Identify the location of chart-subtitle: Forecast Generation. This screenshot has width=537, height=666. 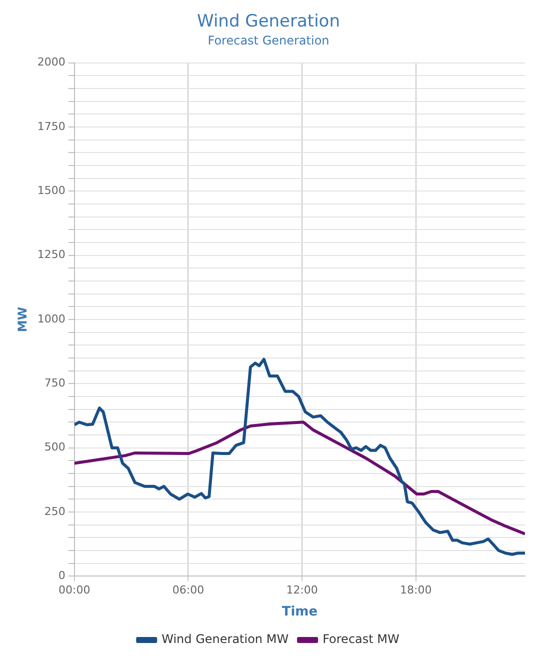
(269, 41).